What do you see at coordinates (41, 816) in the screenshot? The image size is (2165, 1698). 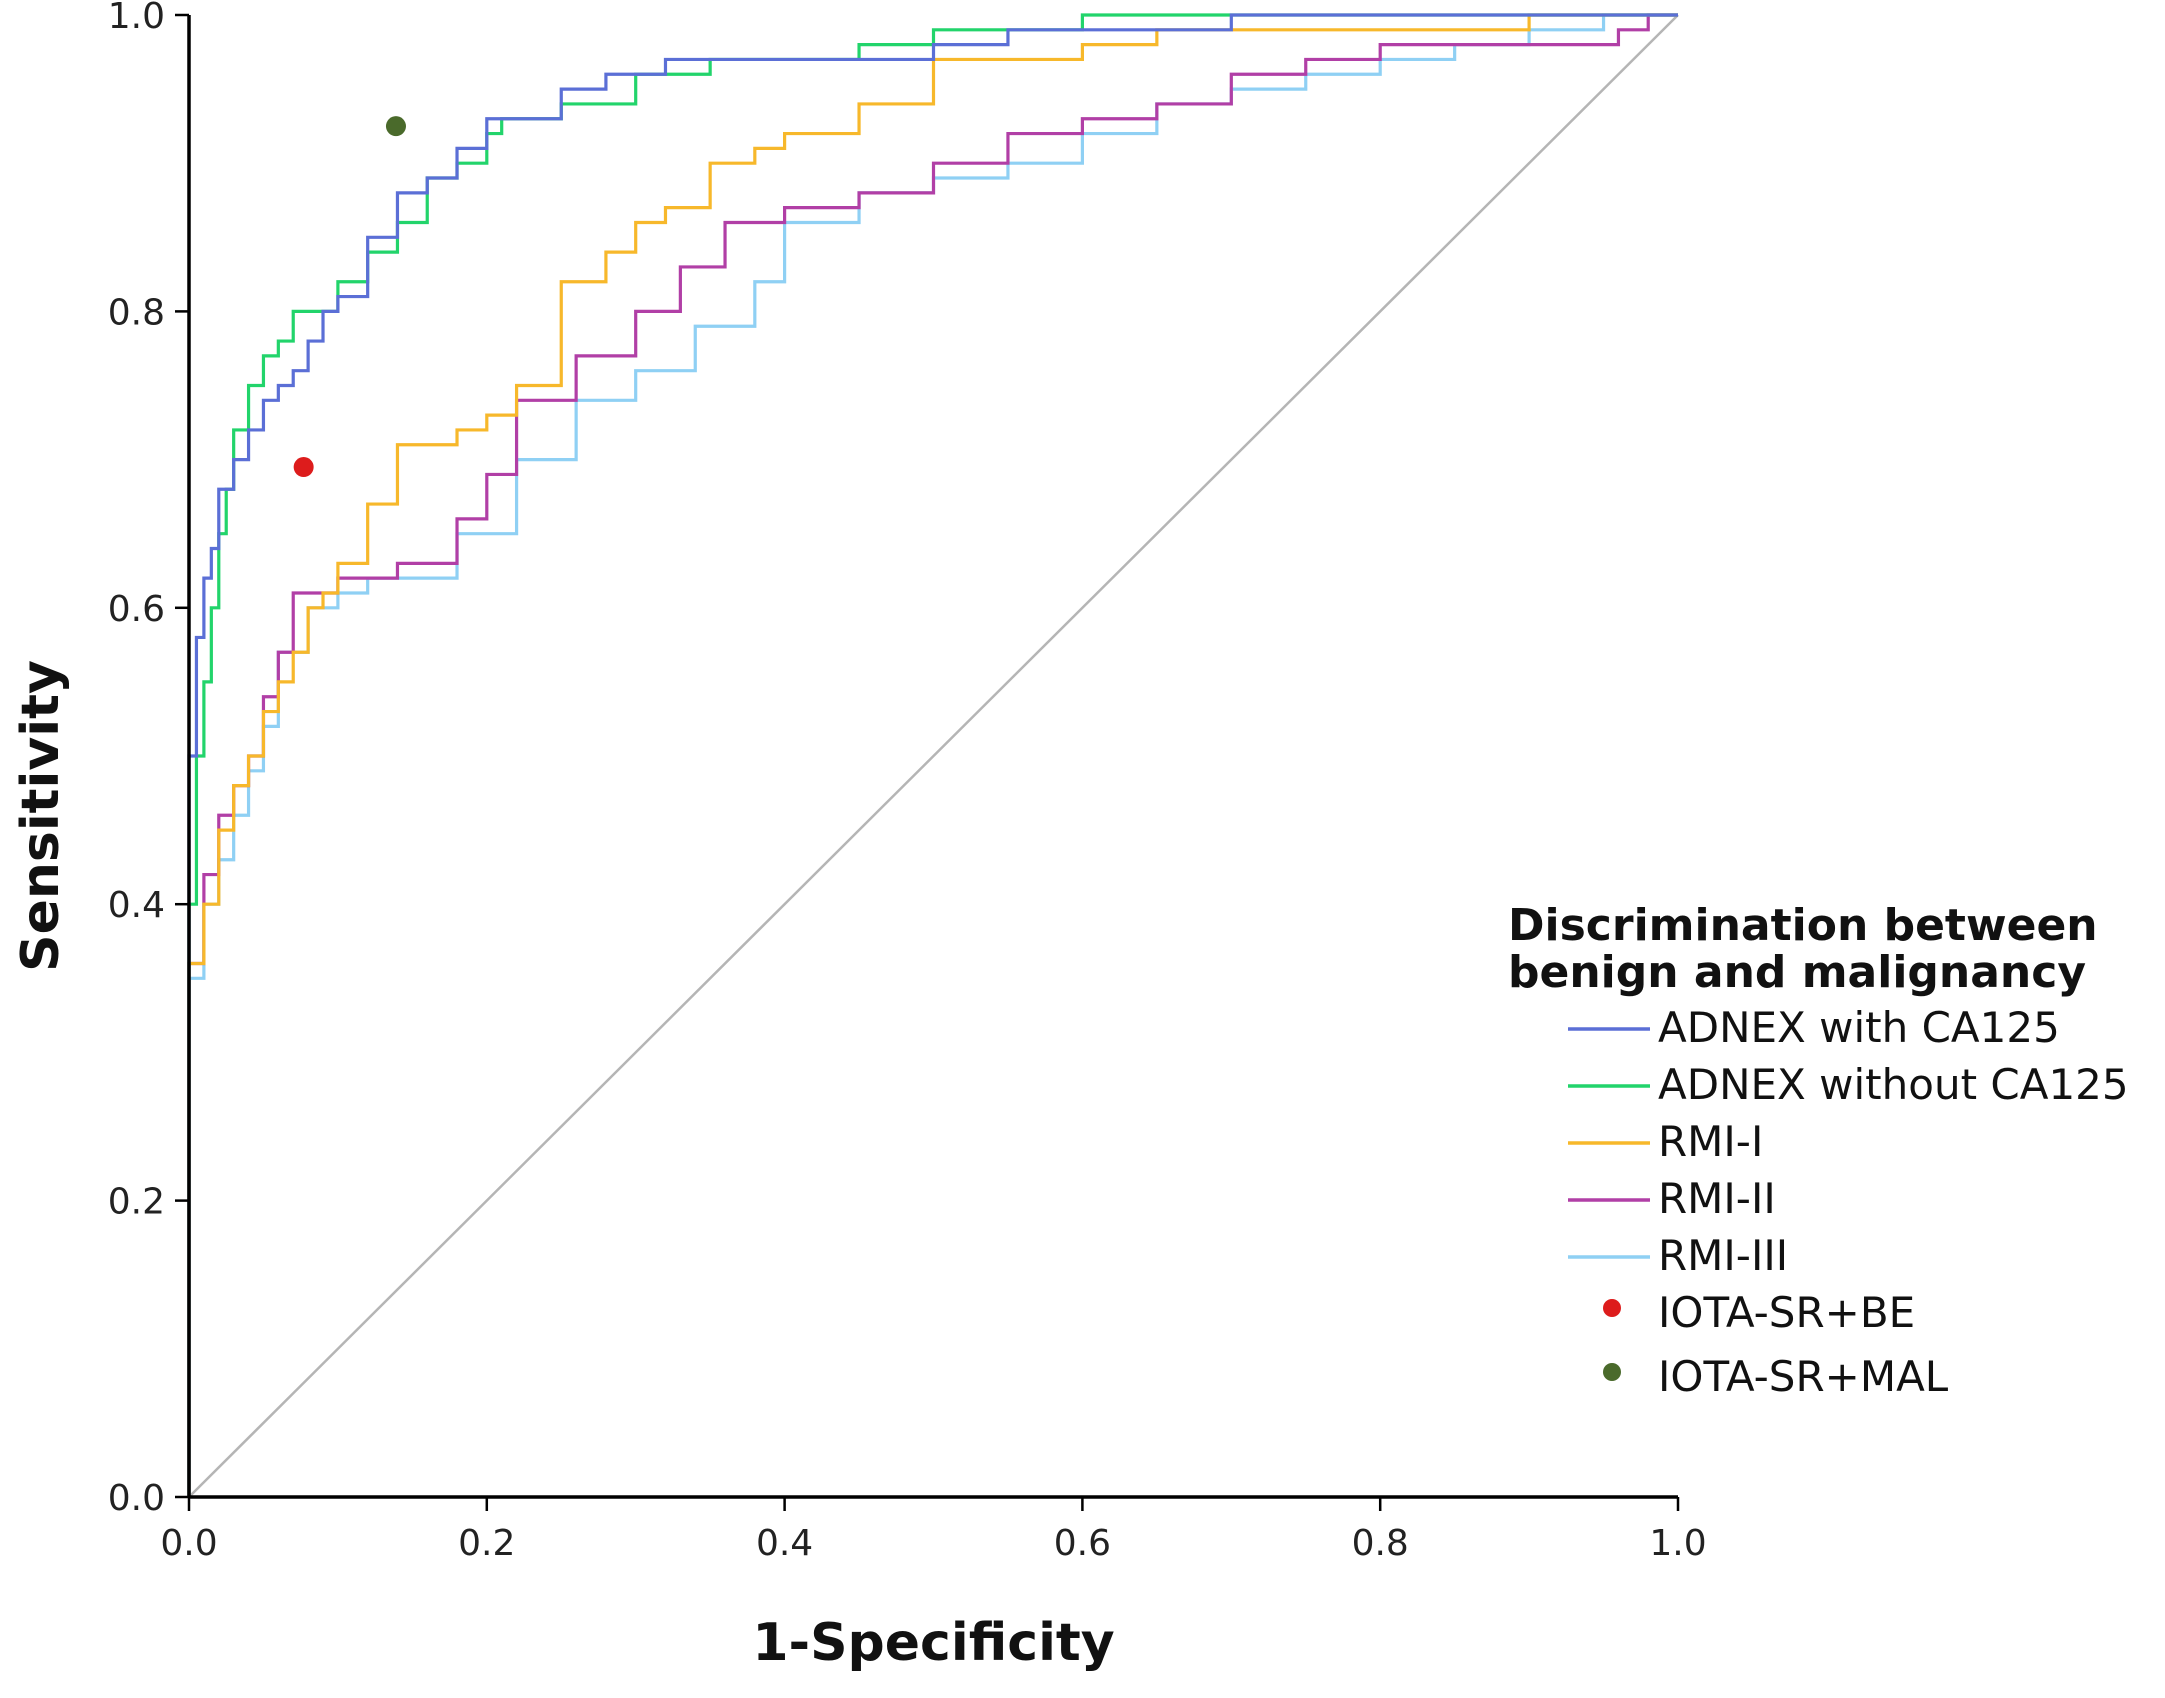 I see `y-axis-title: Sensitivity` at bounding box center [41, 816].